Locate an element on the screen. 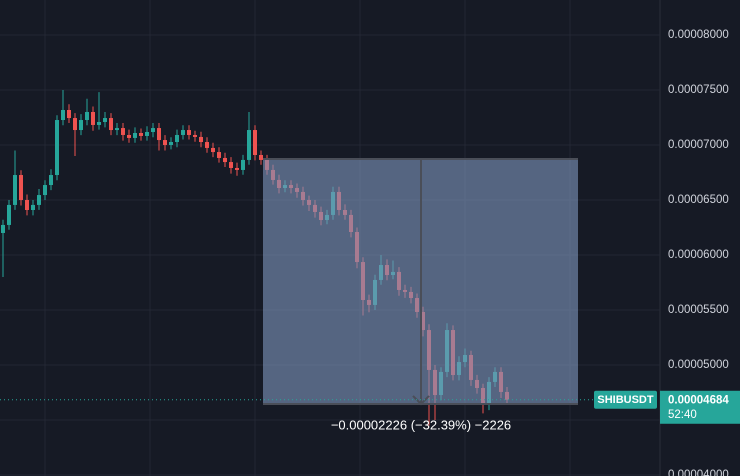 This screenshot has width=740, height=476. y-tick-label: 0.00008000 is located at coordinates (698, 35).